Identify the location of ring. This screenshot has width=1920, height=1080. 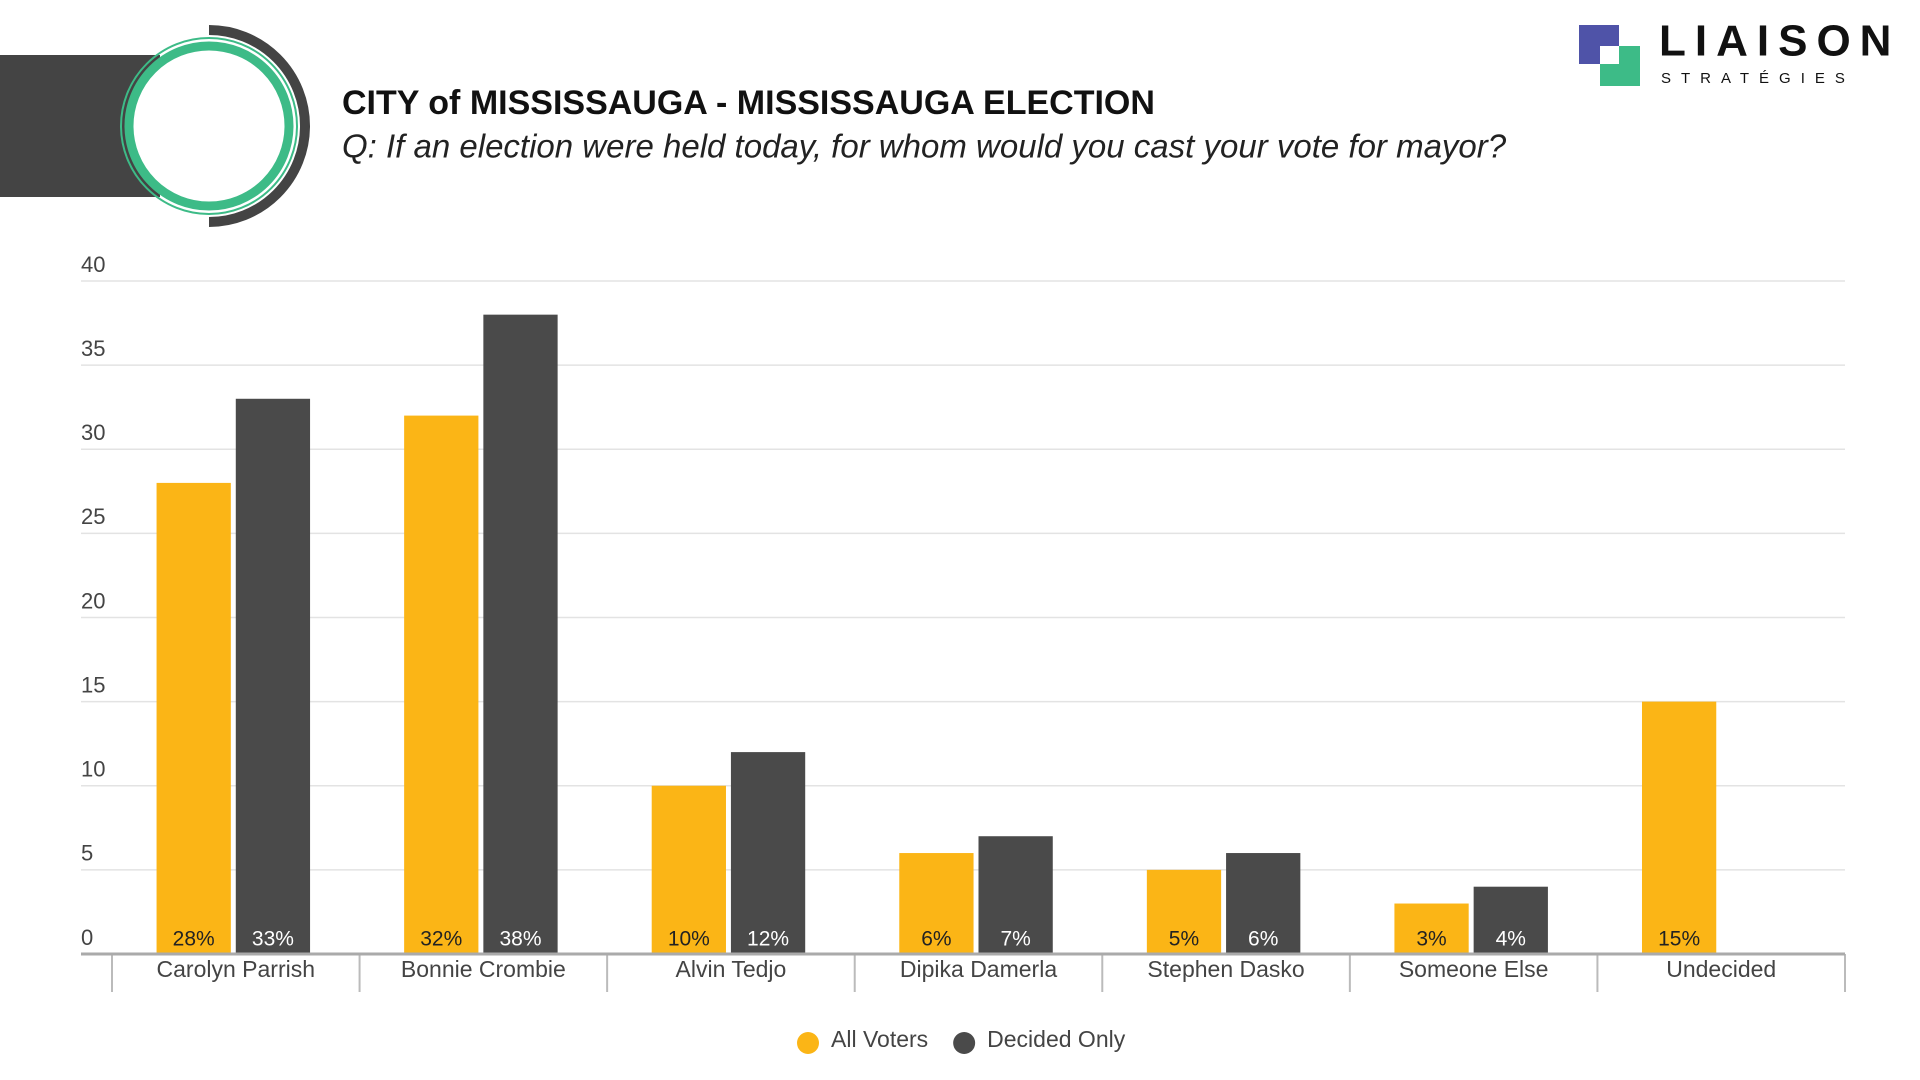
(209, 126).